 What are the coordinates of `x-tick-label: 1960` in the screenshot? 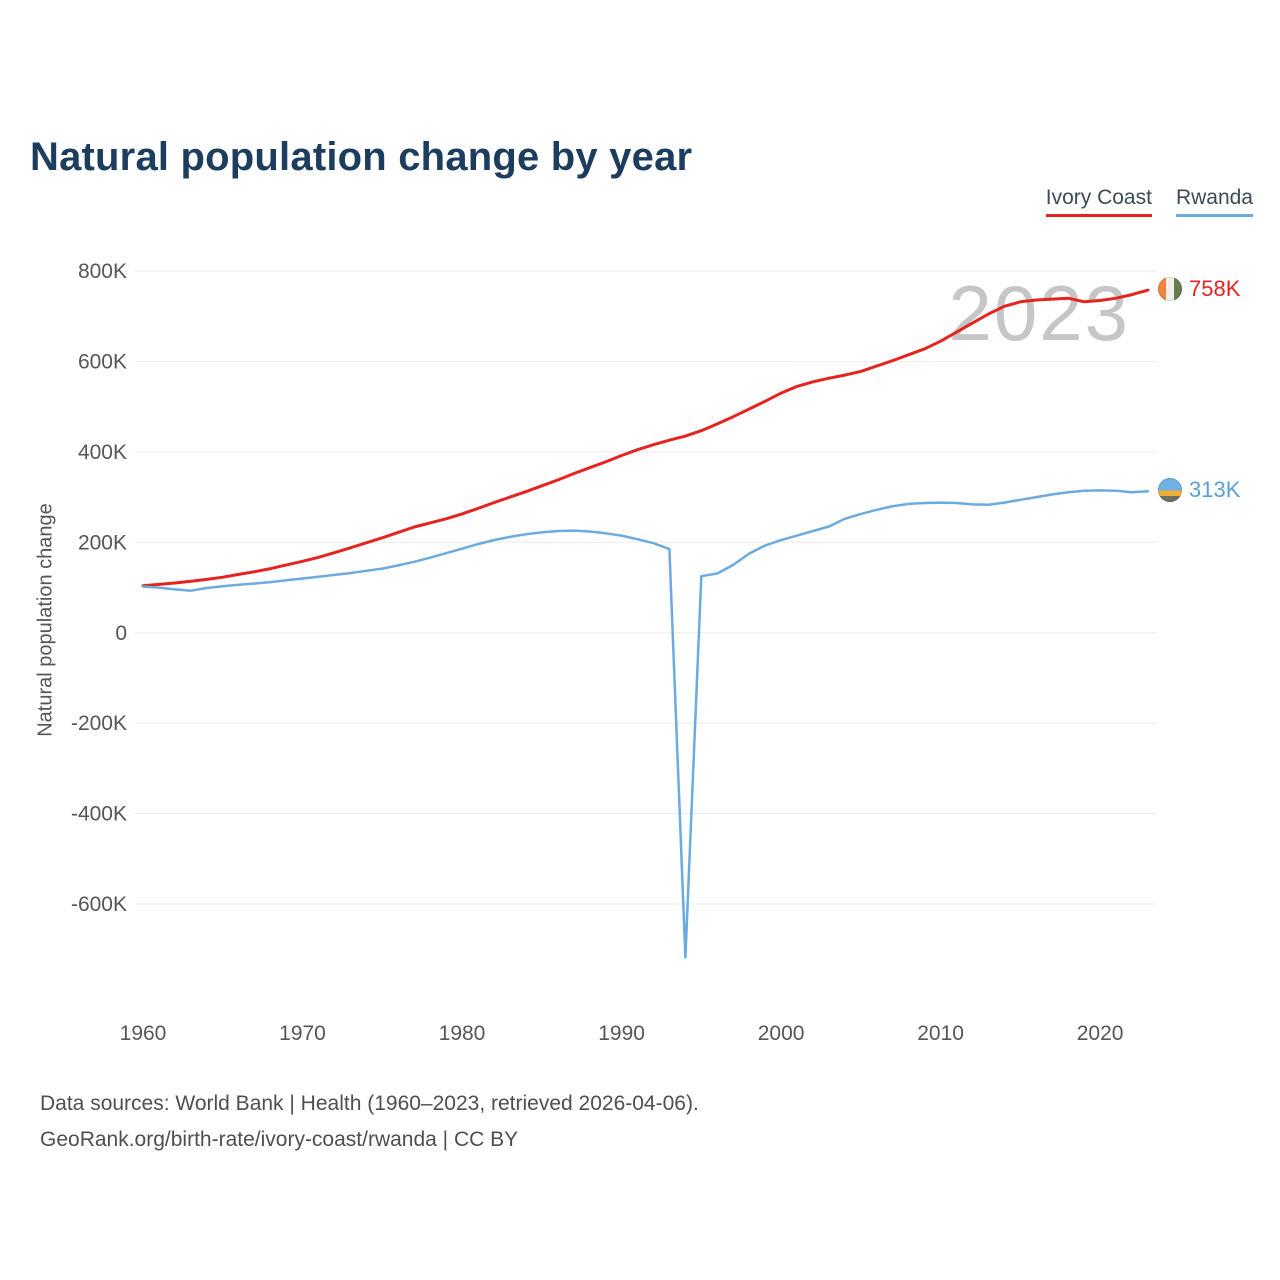 It's located at (143, 1033).